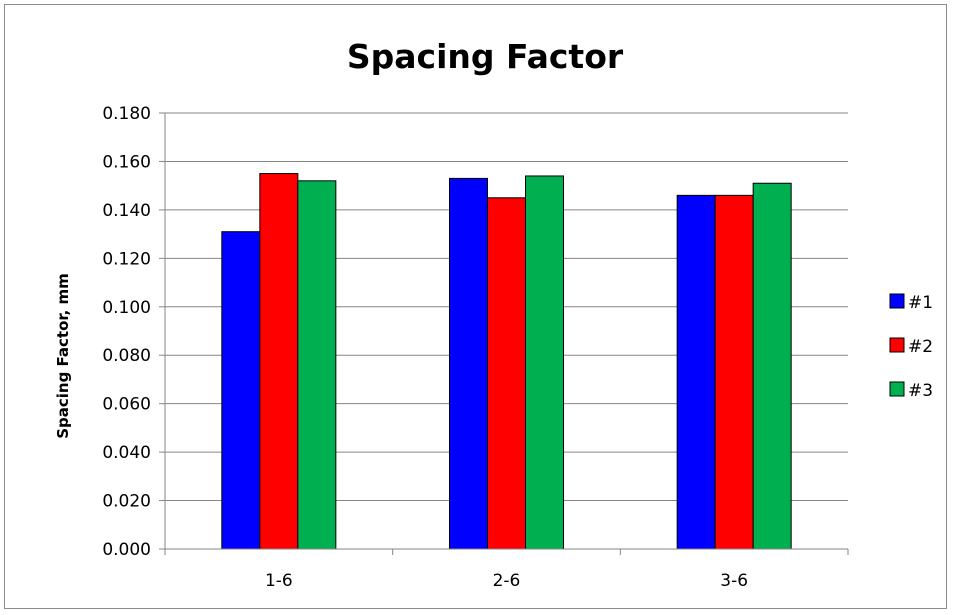 This screenshot has width=953, height=615. Describe the element at coordinates (507, 581) in the screenshot. I see `x-tick-label: 2-6` at that location.